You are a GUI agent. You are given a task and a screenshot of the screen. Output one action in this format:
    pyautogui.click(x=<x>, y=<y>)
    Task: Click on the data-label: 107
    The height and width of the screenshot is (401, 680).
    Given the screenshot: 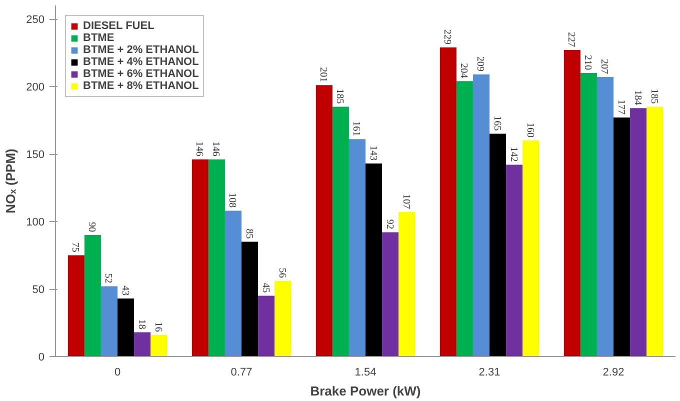 What is the action you would take?
    pyautogui.click(x=406, y=202)
    